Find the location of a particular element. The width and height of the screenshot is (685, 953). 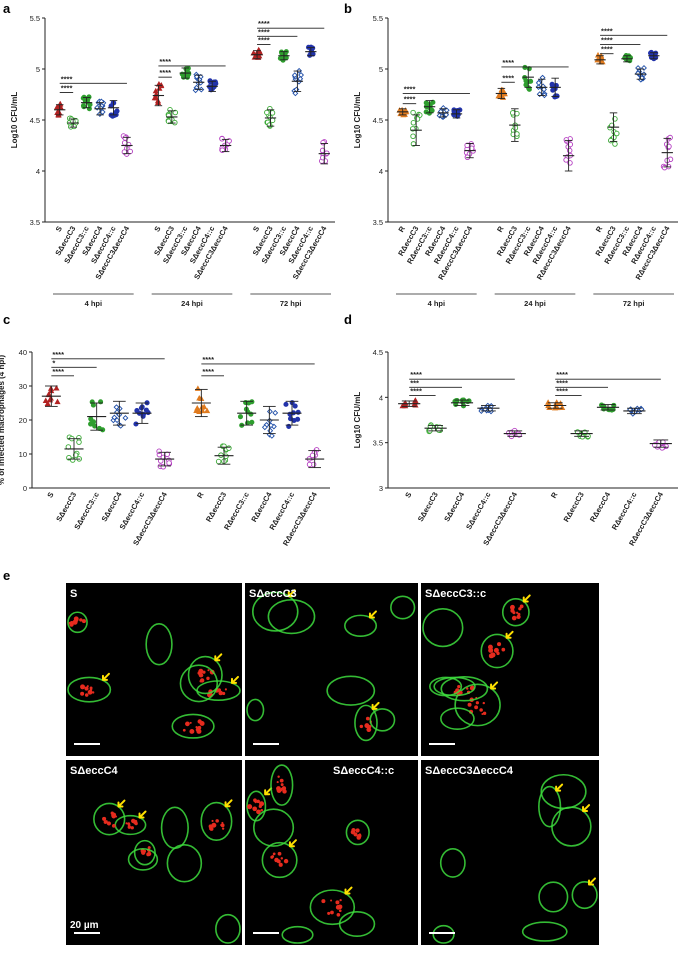

micrograph-label: SΔeccC4 is located at coordinates (94, 771).